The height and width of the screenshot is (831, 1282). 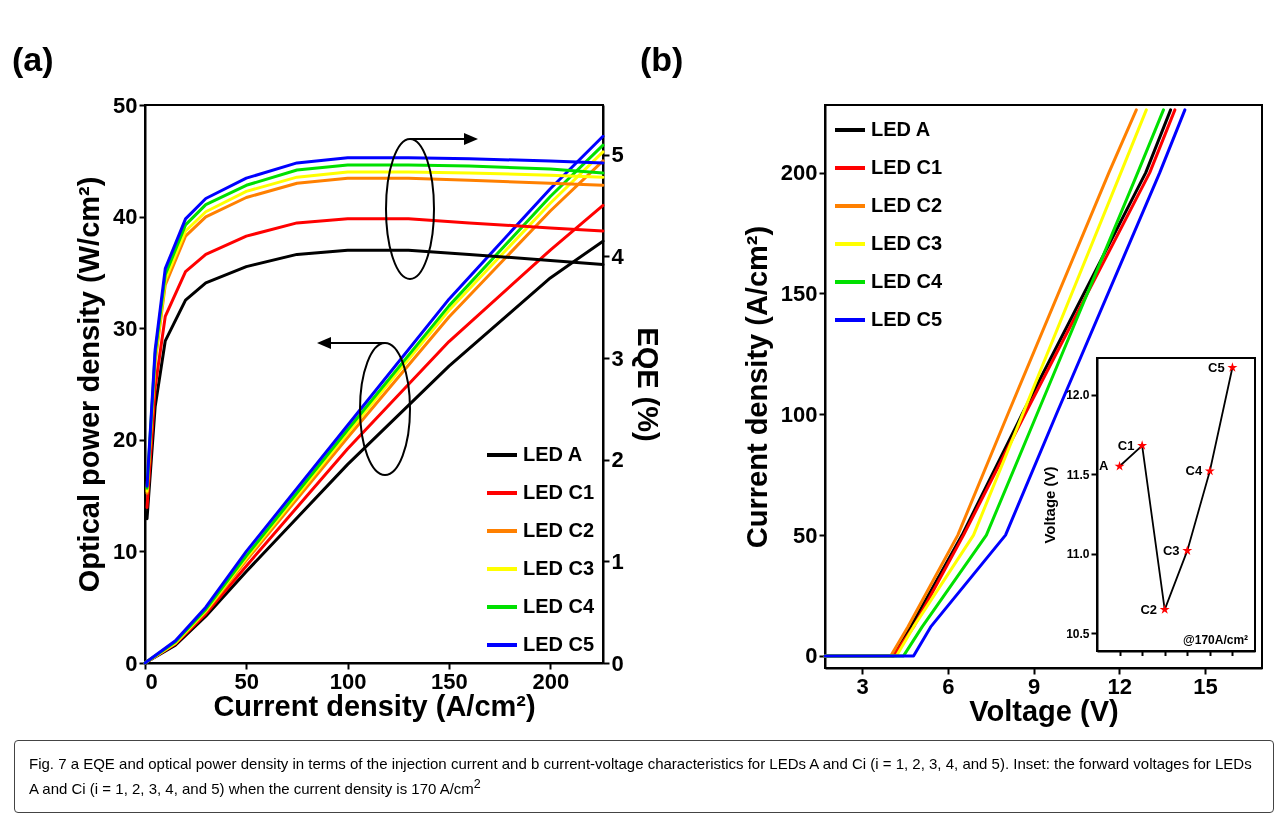 What do you see at coordinates (1050, 505) in the screenshot?
I see `y-axis-title: Voltage (V)` at bounding box center [1050, 505].